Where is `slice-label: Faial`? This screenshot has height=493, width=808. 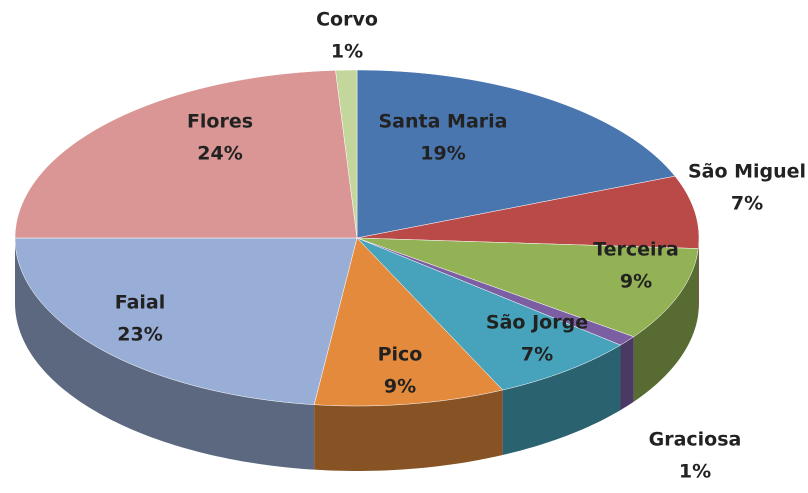
slice-label: Faial is located at coordinates (140, 303).